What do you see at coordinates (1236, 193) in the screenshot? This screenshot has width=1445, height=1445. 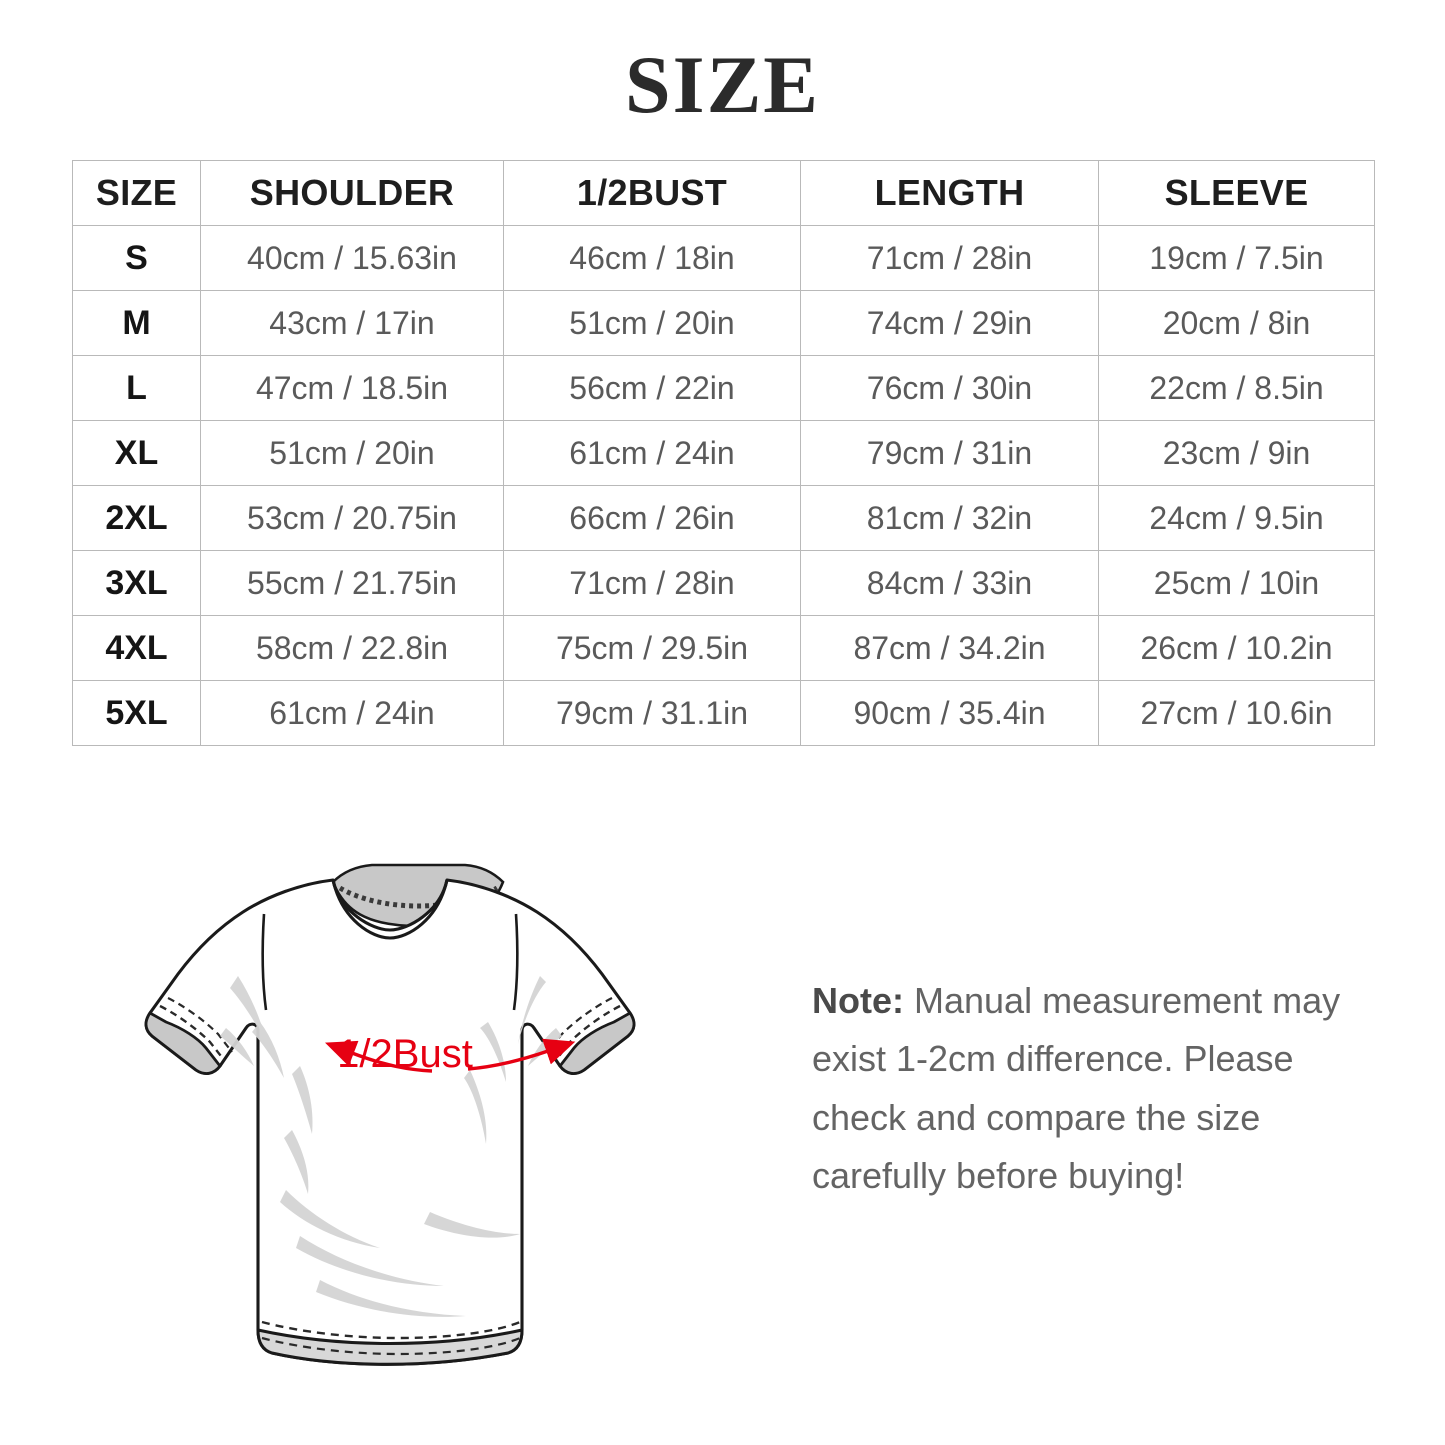 I see `column-header-sleeve: SLEEVE` at bounding box center [1236, 193].